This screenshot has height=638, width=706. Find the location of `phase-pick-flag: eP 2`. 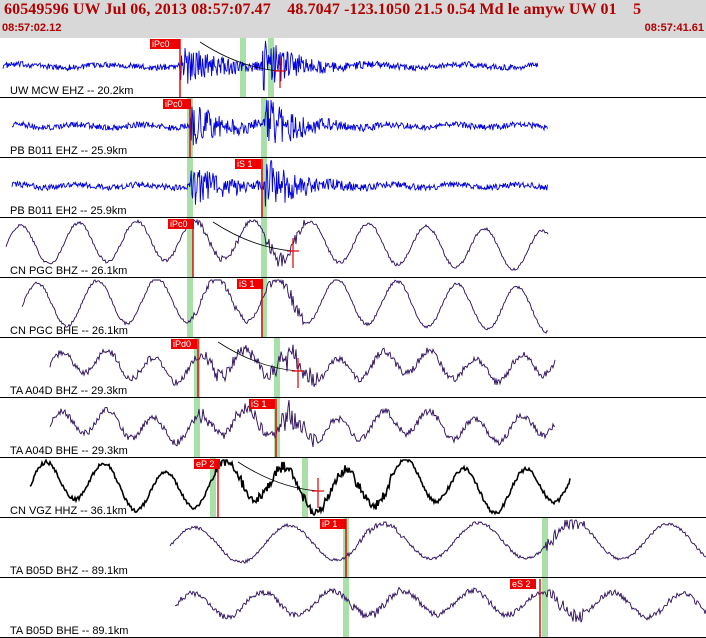

phase-pick-flag: eP 2 is located at coordinates (207, 464).